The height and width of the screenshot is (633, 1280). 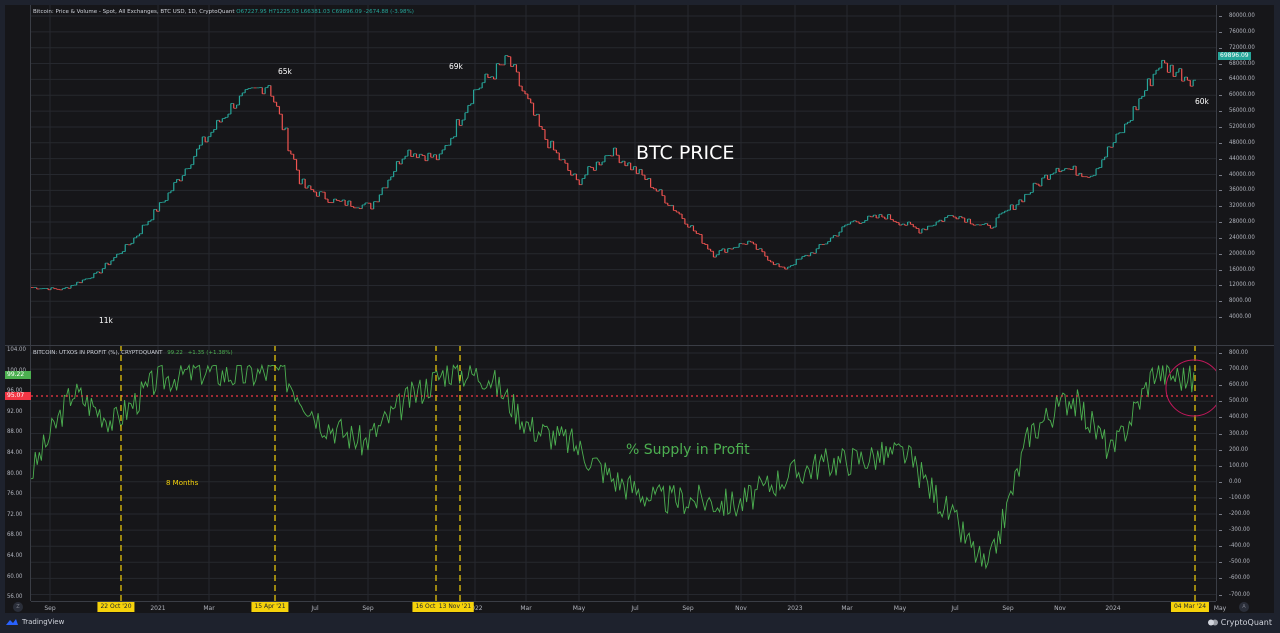 What do you see at coordinates (579, 608) in the screenshot?
I see `time-axis-label: May` at bounding box center [579, 608].